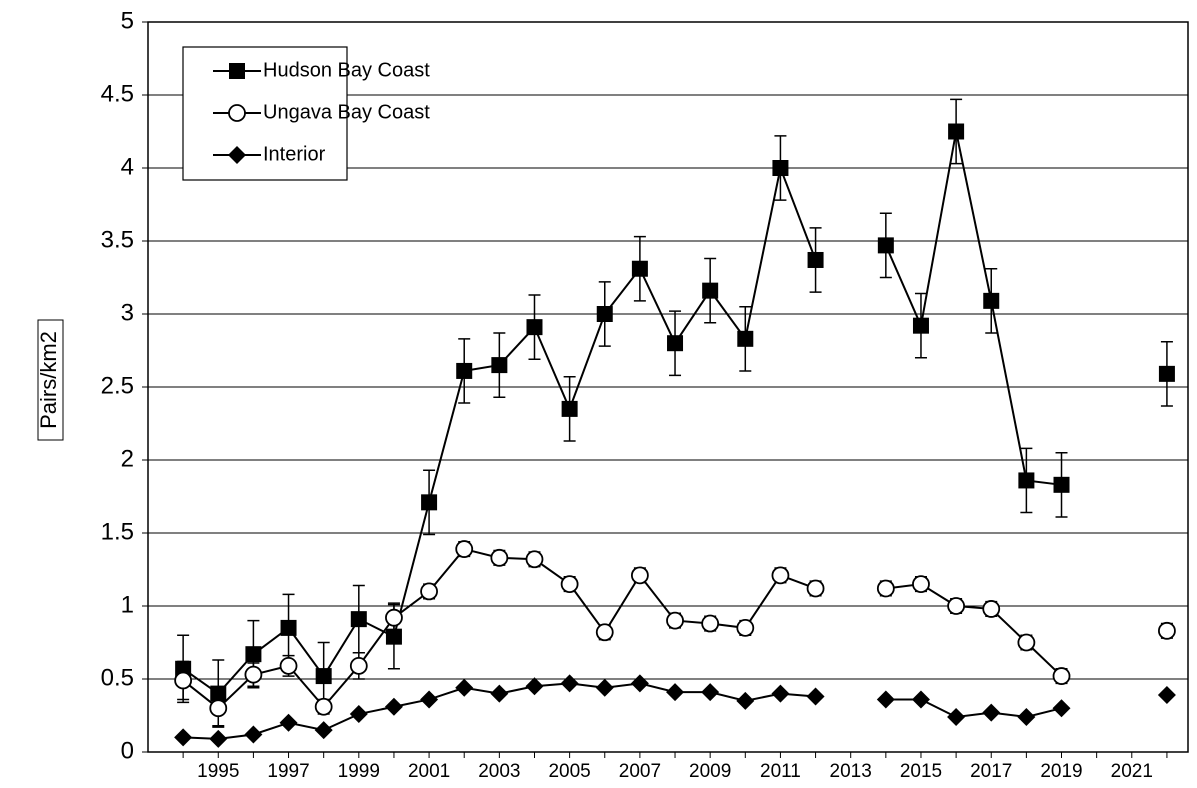 The height and width of the screenshot is (788, 1197). What do you see at coordinates (294, 154) in the screenshot?
I see `legend-label: Interior` at bounding box center [294, 154].